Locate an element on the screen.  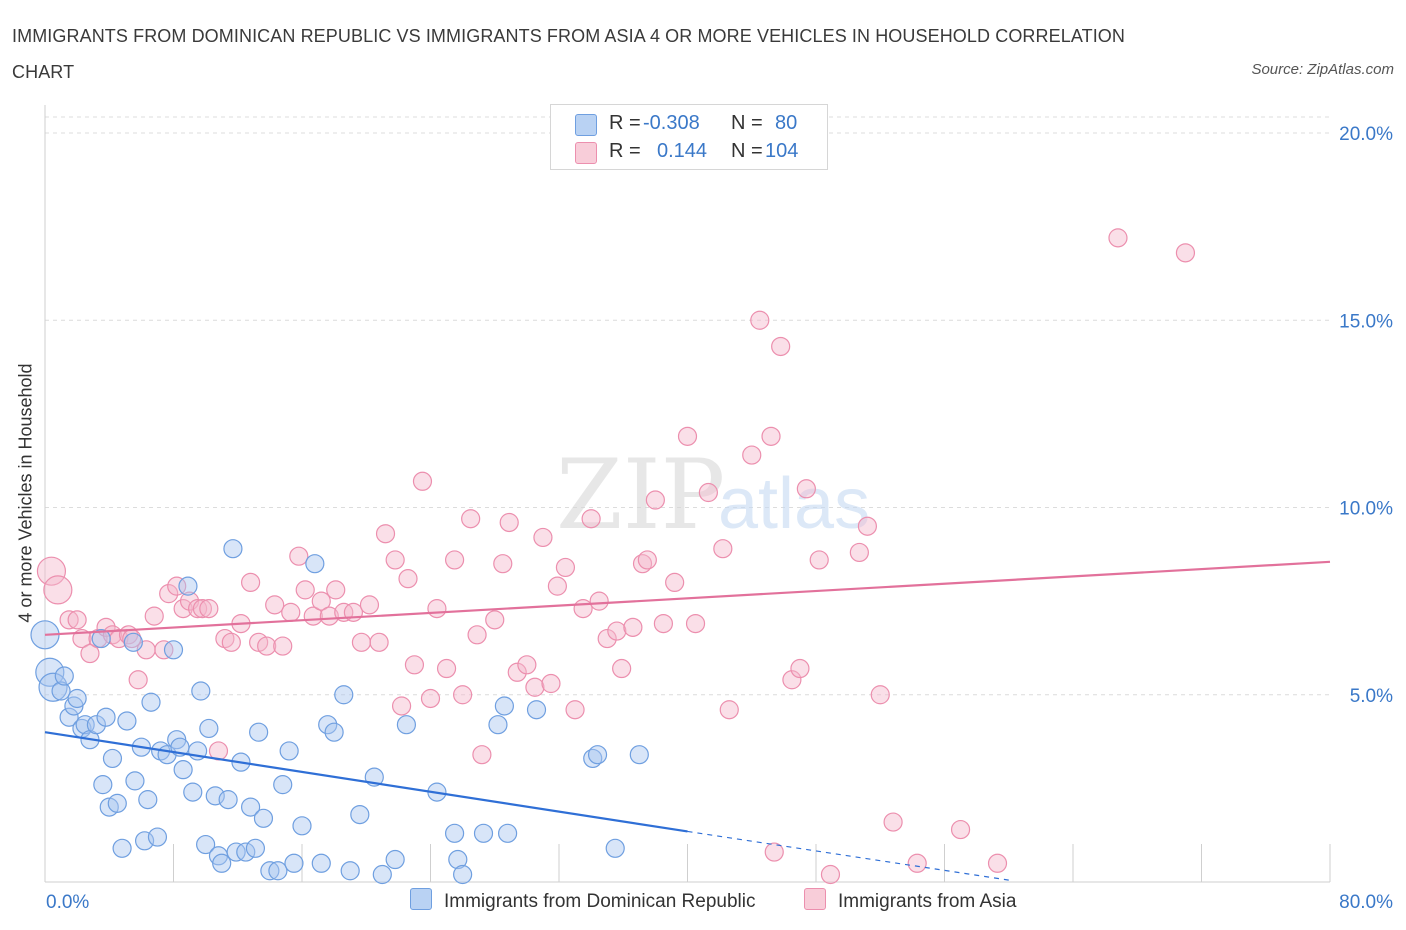
correlation-legend: R = -0.308 N = 80 R = 0.144 N = 104 is located at coordinates (689, 137).